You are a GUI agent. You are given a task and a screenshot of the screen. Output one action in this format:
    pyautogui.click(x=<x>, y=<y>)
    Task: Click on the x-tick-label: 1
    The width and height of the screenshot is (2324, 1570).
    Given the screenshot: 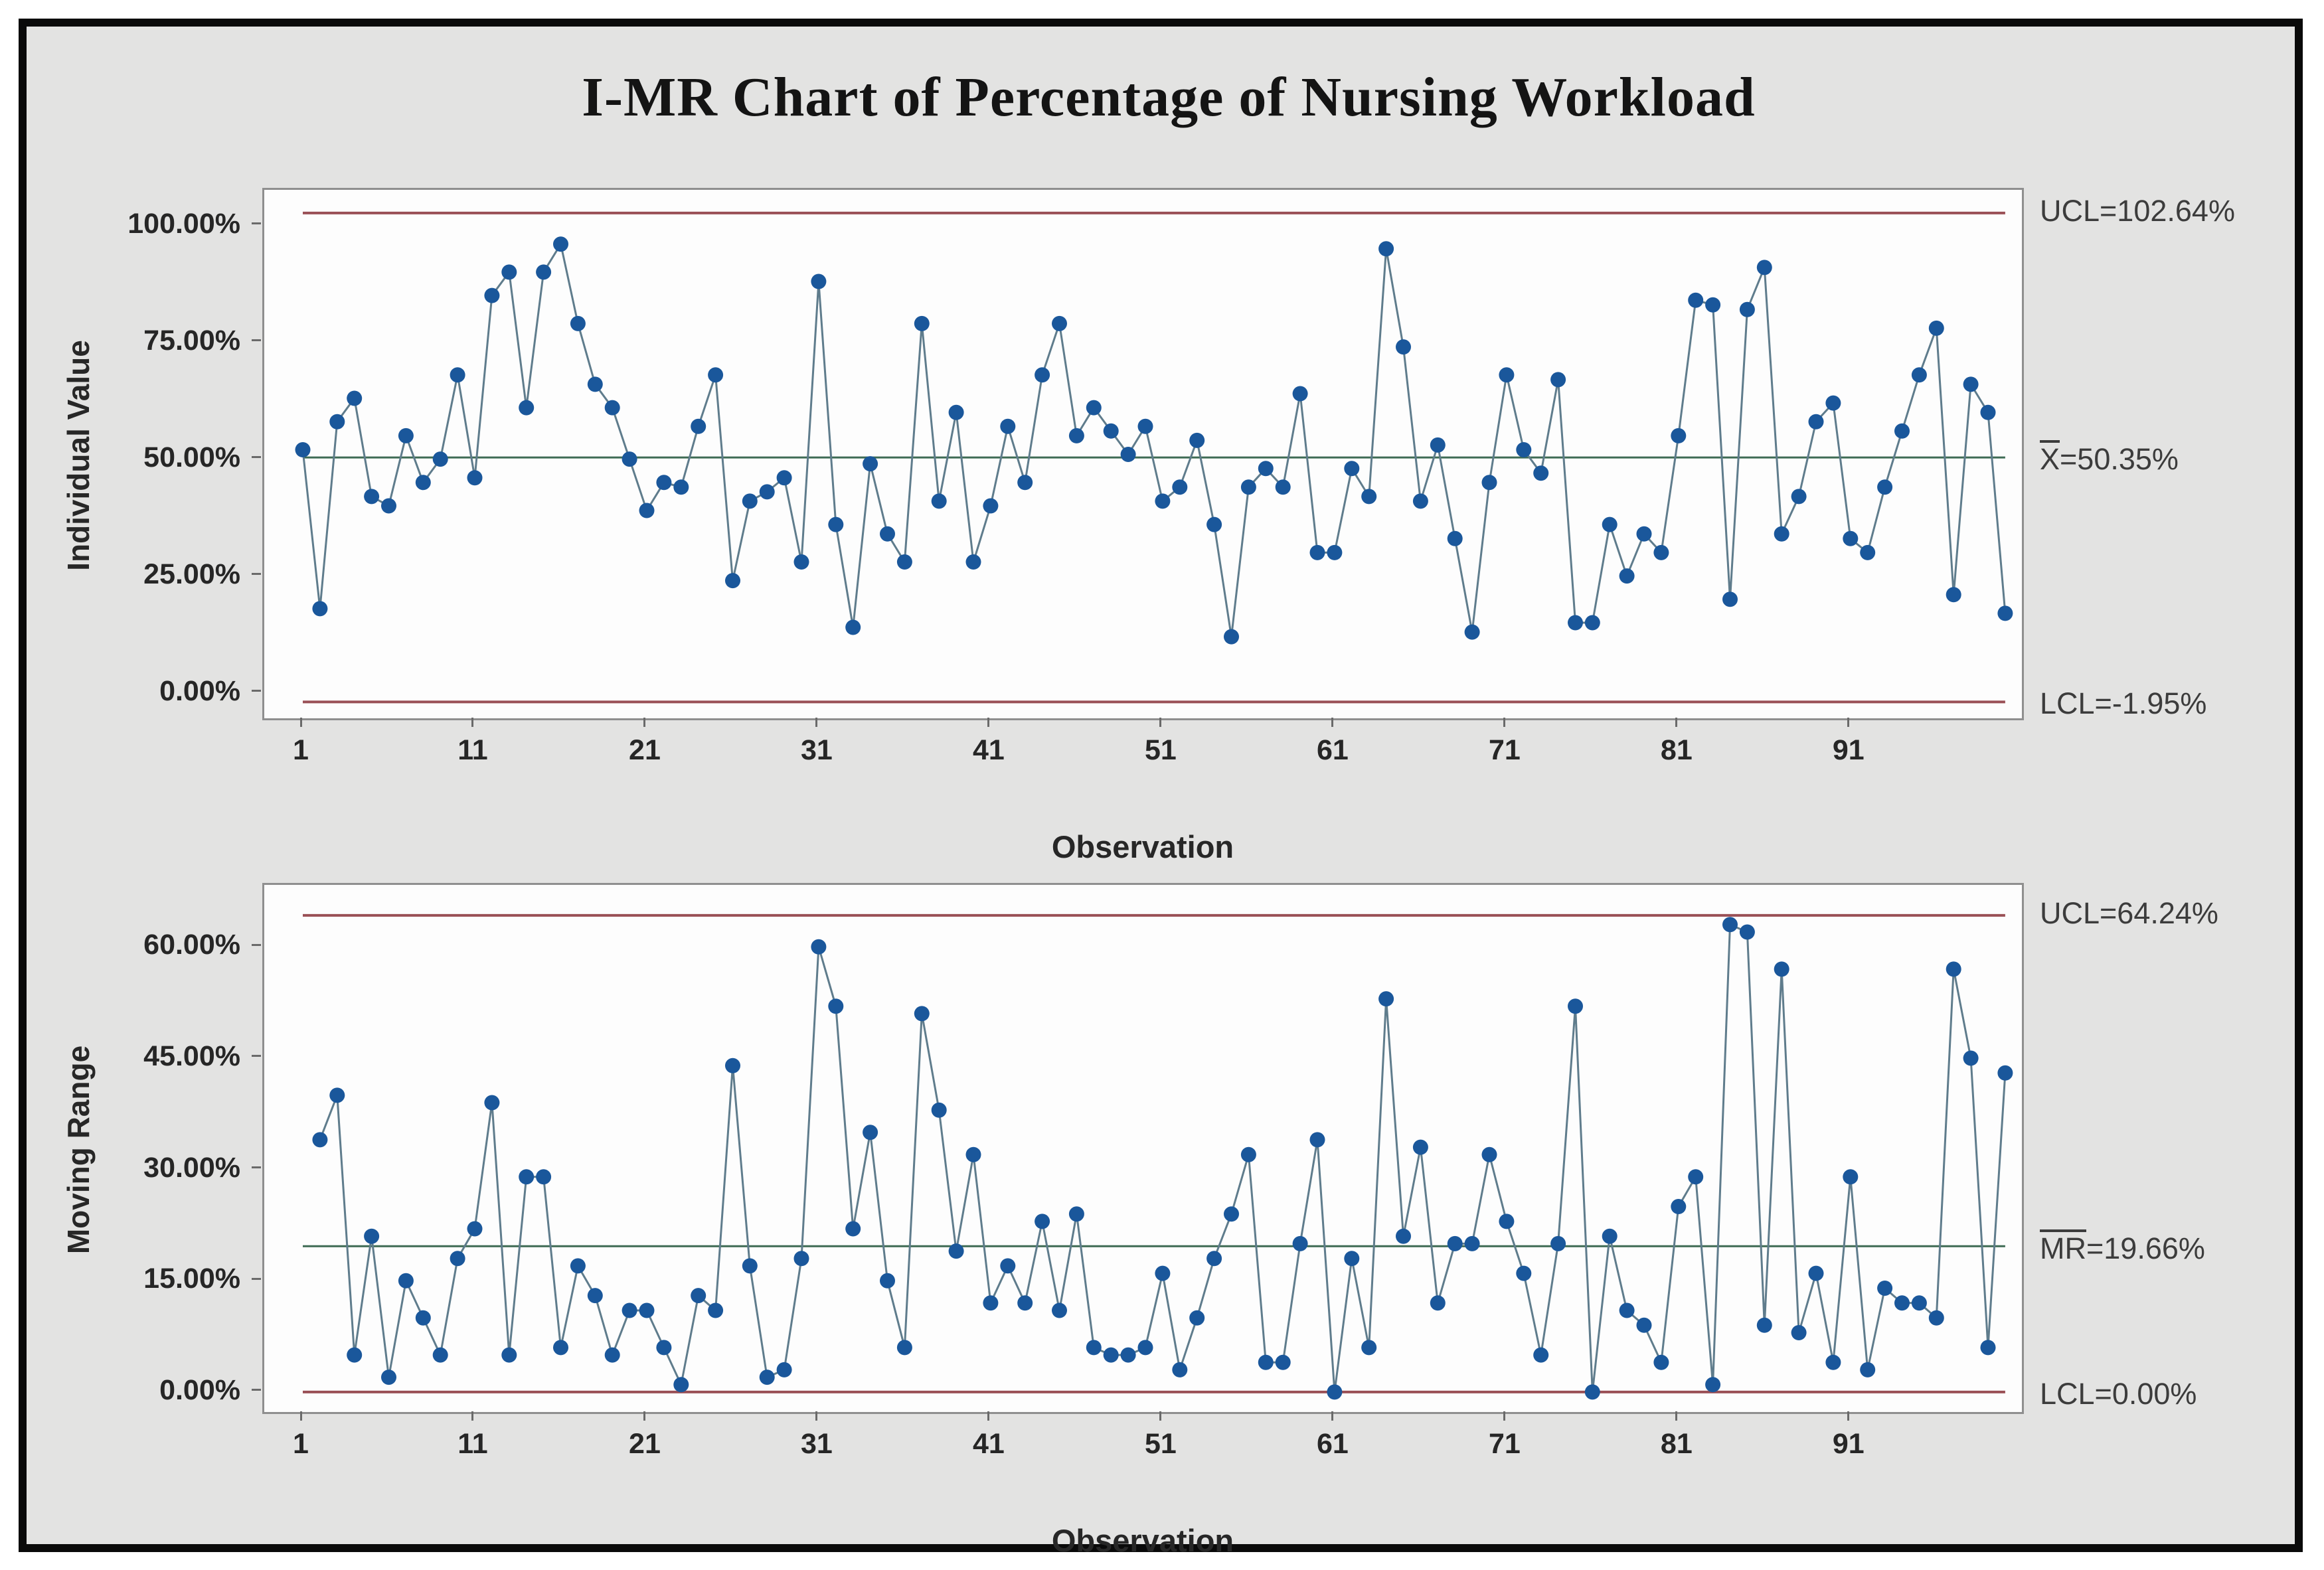 What is the action you would take?
    pyautogui.click(x=301, y=750)
    